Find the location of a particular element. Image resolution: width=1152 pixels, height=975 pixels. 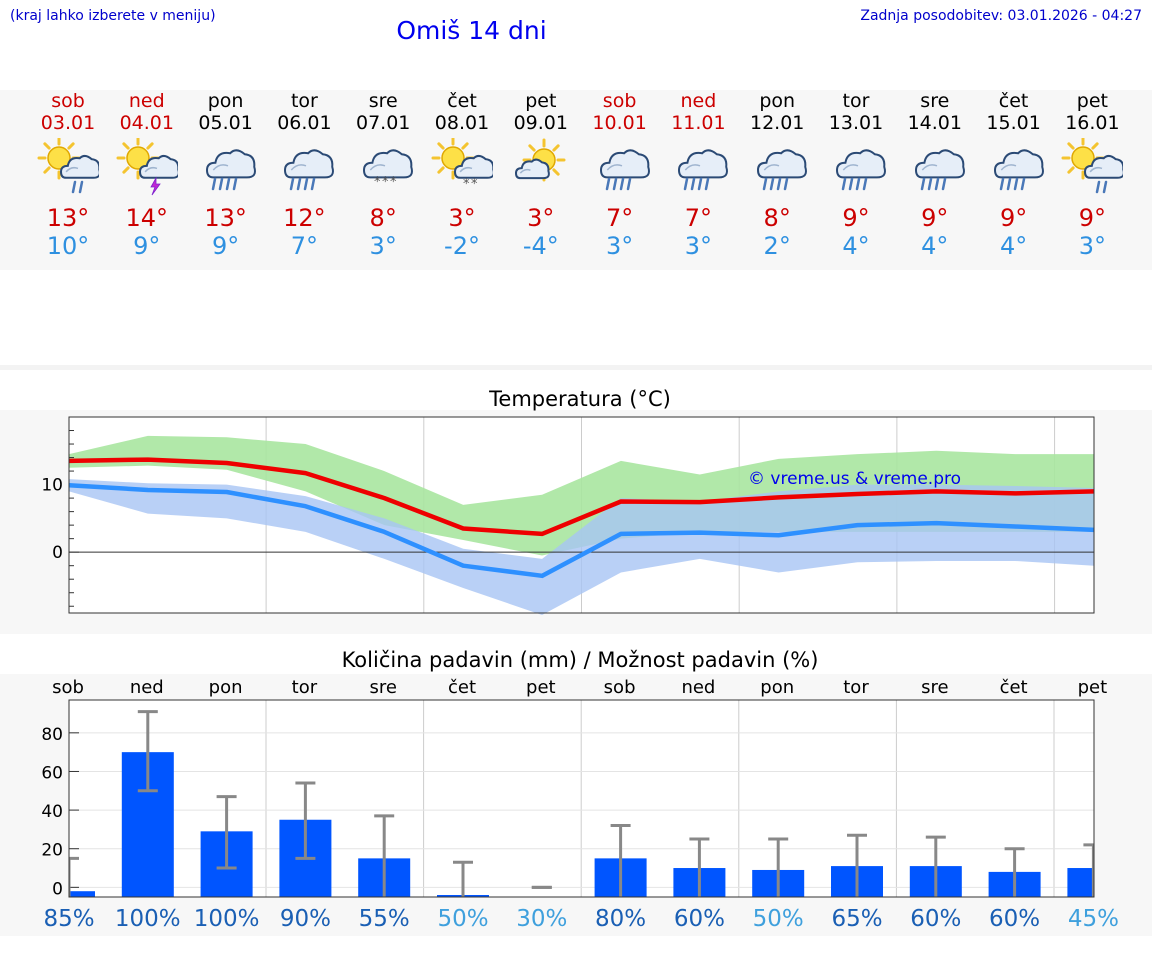

day-date: 11.01 is located at coordinates (698, 123).